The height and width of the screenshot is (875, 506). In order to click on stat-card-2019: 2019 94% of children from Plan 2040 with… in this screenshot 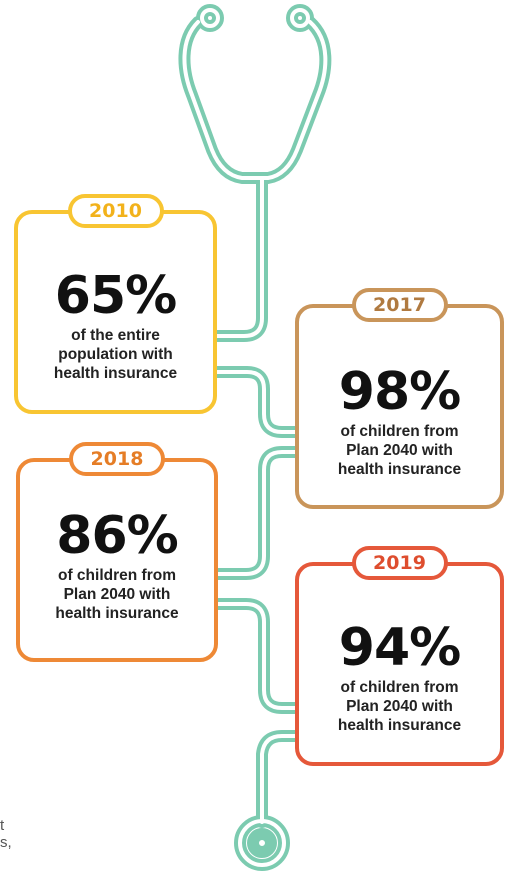, I will do `click(399, 656)`.